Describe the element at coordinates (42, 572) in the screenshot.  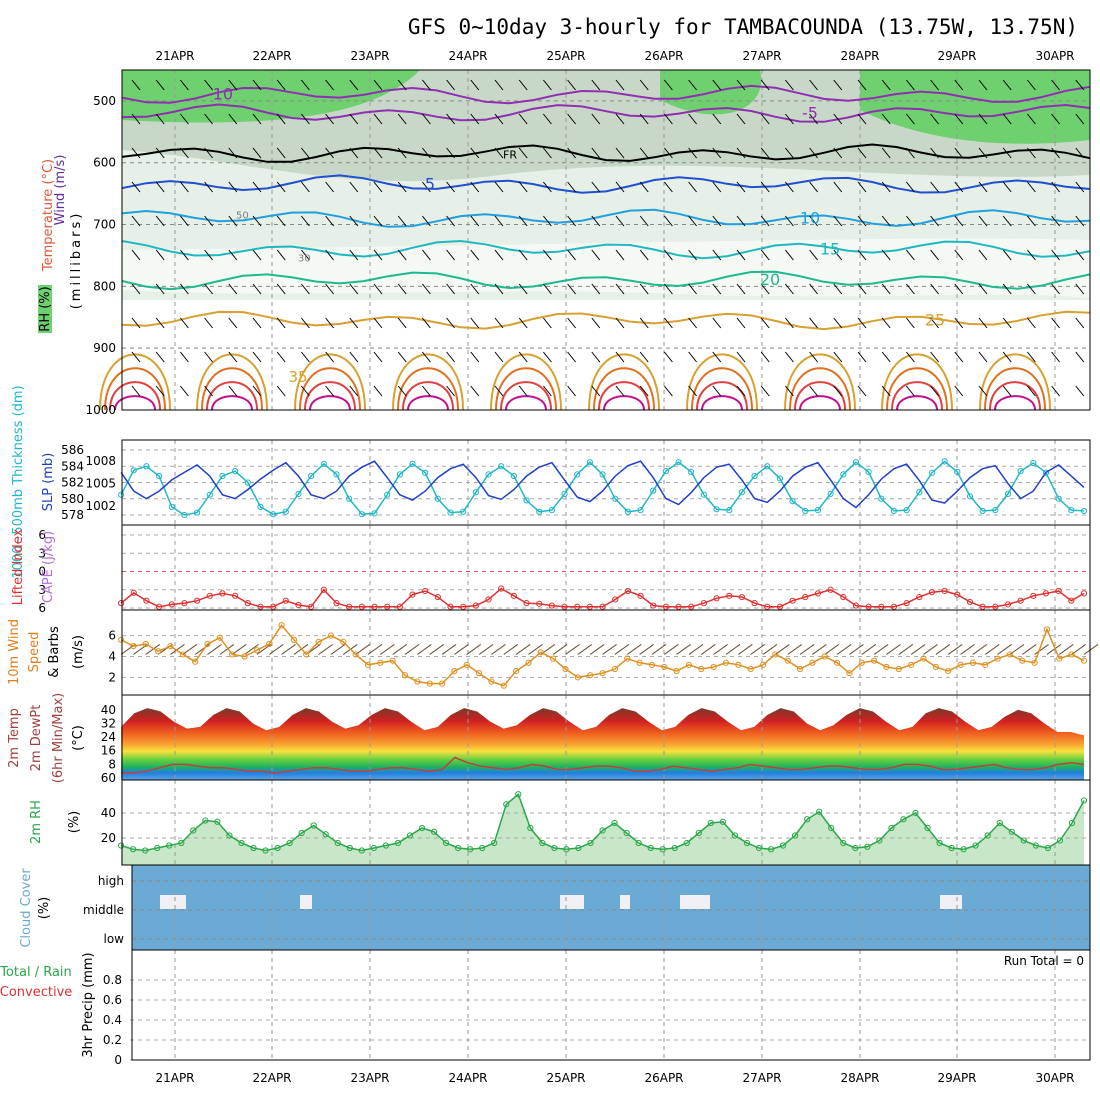
I see `y-tick-label: 0` at that location.